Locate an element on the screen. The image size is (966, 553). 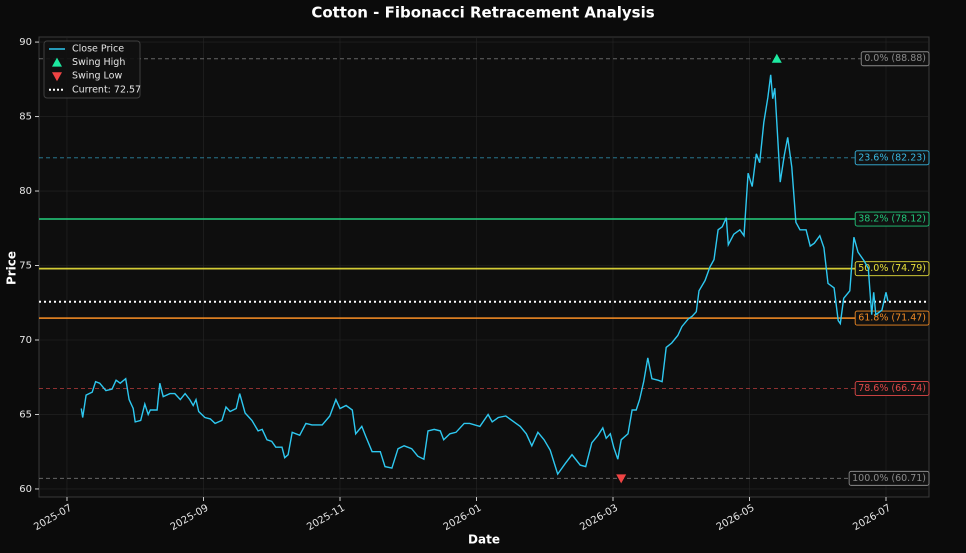
chart-title: Cotton - Fibonacci Retracement Analysis is located at coordinates (482, 13).